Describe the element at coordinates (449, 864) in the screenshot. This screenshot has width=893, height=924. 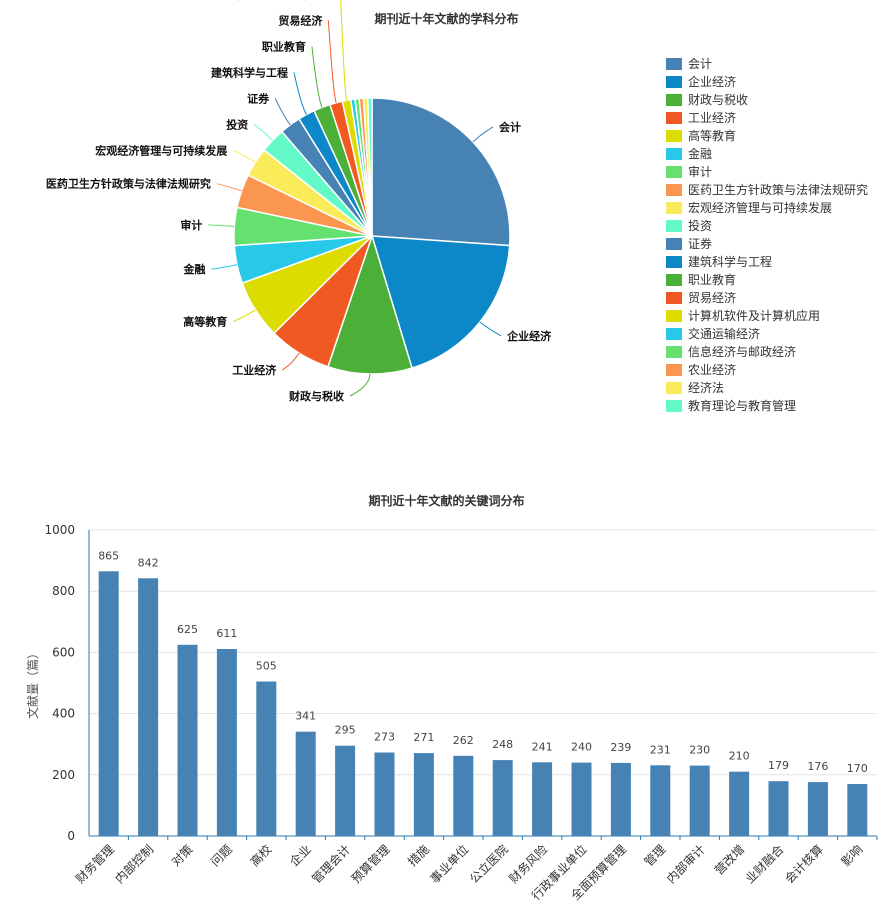
I see `x-tick-label: 事业单位` at that location.